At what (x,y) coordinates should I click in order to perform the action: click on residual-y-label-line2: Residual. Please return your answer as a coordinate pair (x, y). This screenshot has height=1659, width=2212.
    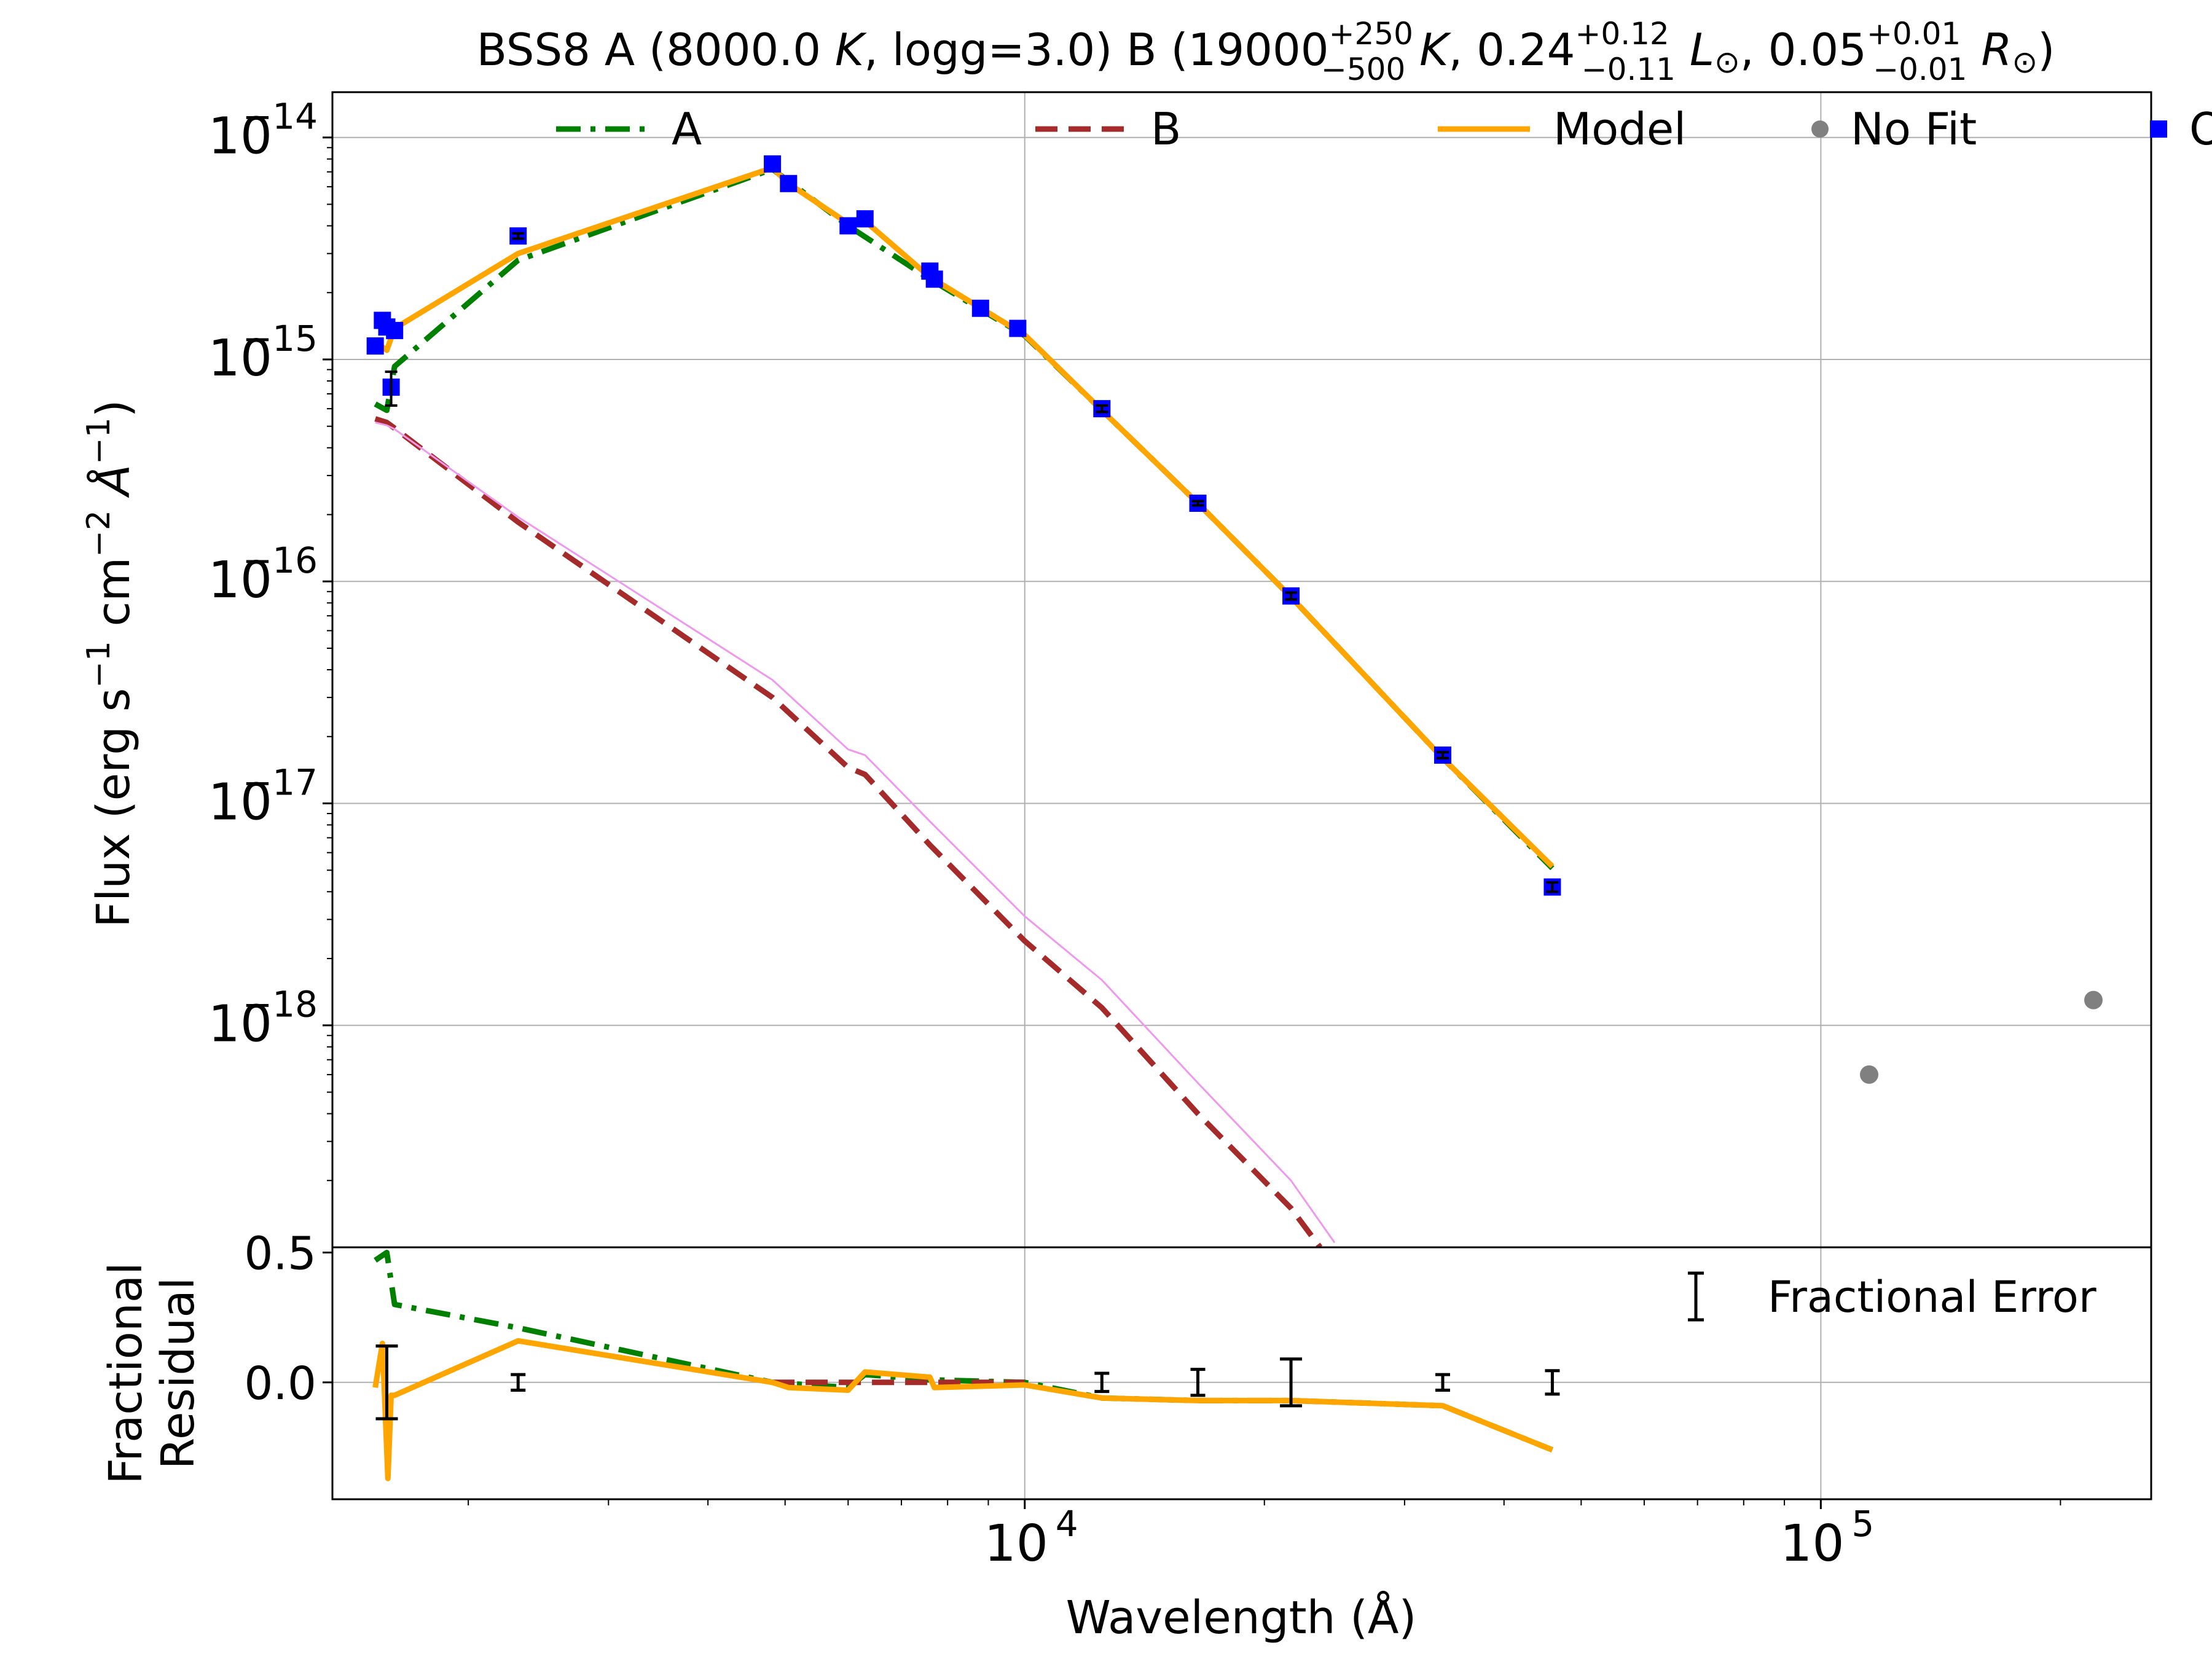
    Looking at the image, I should click on (178, 1373).